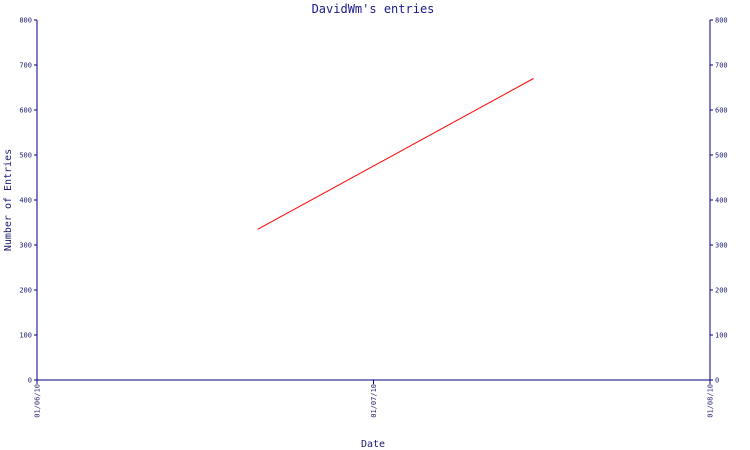  What do you see at coordinates (373, 9) in the screenshot?
I see `chart-title: DavidWm's entries` at bounding box center [373, 9].